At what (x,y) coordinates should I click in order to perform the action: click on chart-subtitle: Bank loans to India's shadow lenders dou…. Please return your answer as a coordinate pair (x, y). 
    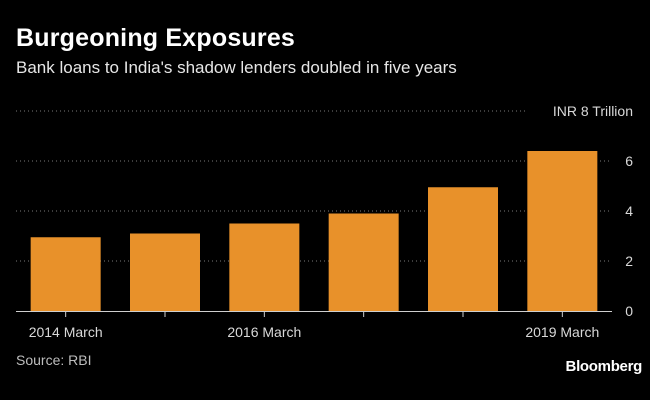
    Looking at the image, I should click on (236, 67).